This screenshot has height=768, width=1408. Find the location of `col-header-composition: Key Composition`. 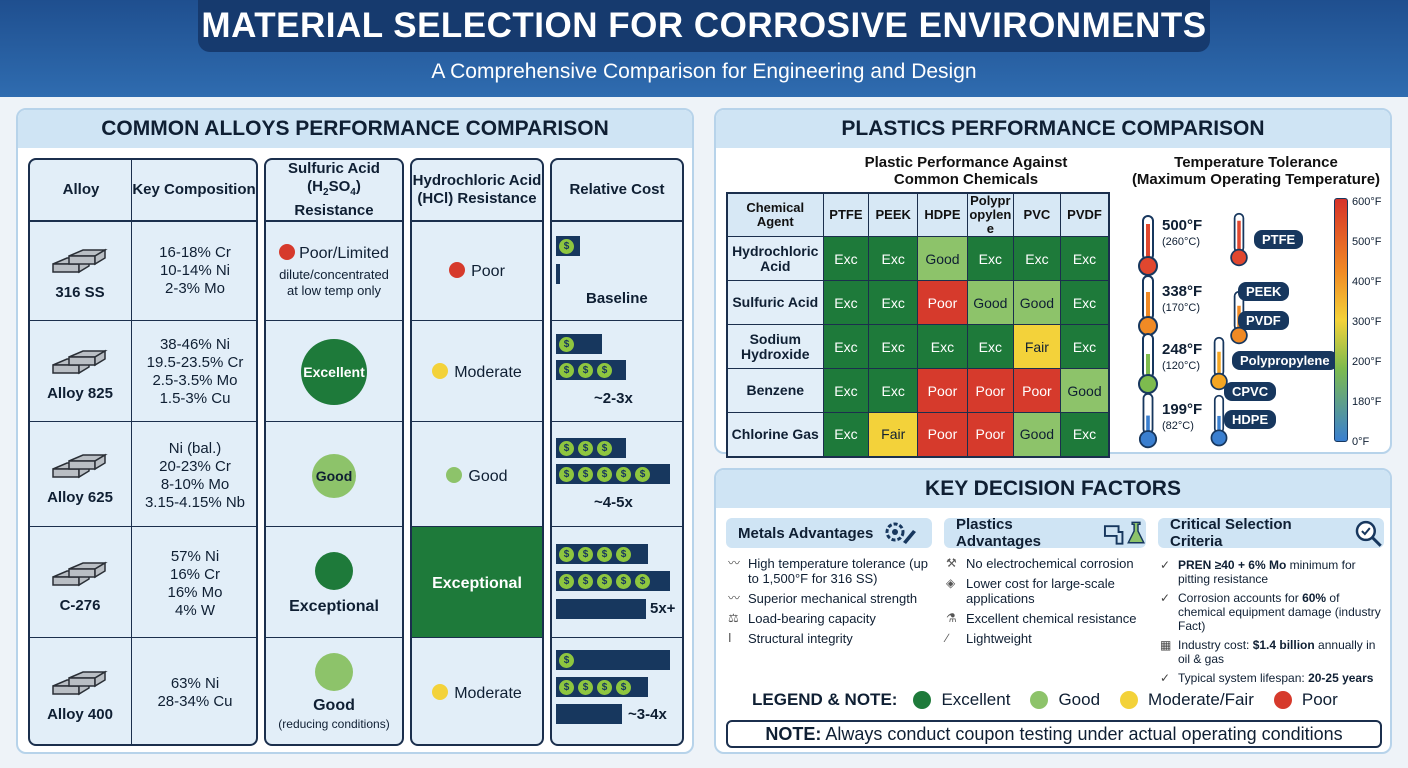

col-header-composition: Key Composition is located at coordinates (194, 189).